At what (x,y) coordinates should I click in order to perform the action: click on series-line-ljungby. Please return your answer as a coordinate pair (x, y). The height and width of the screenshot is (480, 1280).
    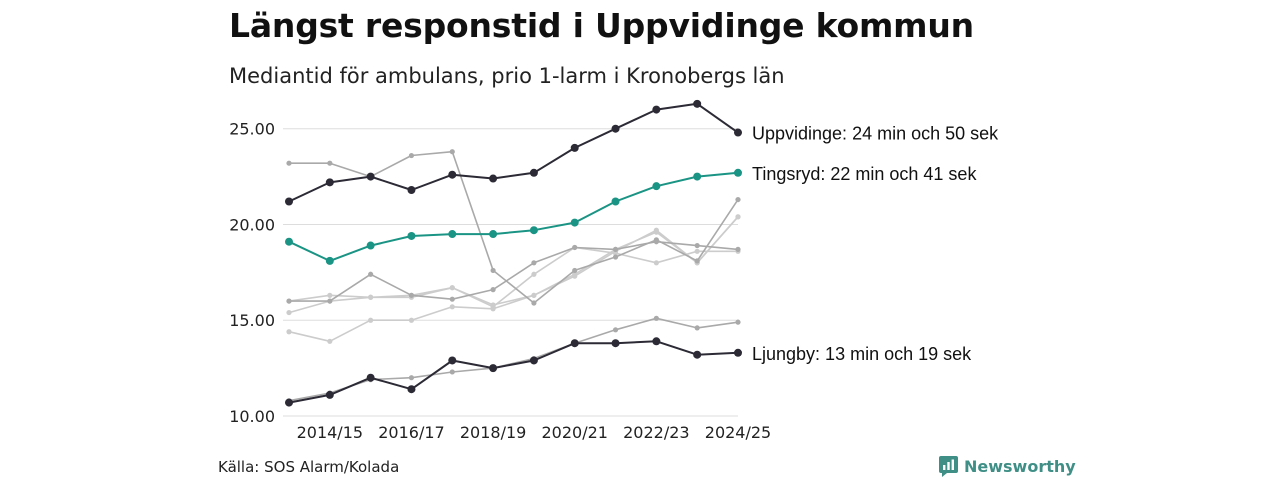
    Looking at the image, I should click on (513, 372).